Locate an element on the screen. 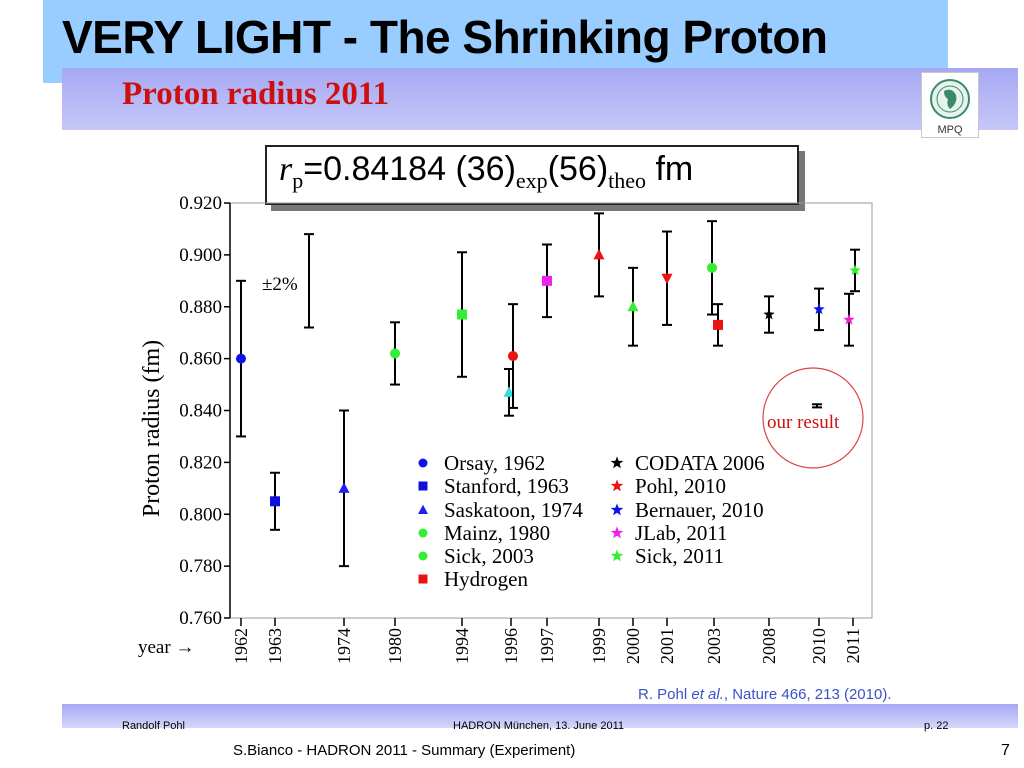 The image size is (1024, 768). inner-header-bar is located at coordinates (540, 99).